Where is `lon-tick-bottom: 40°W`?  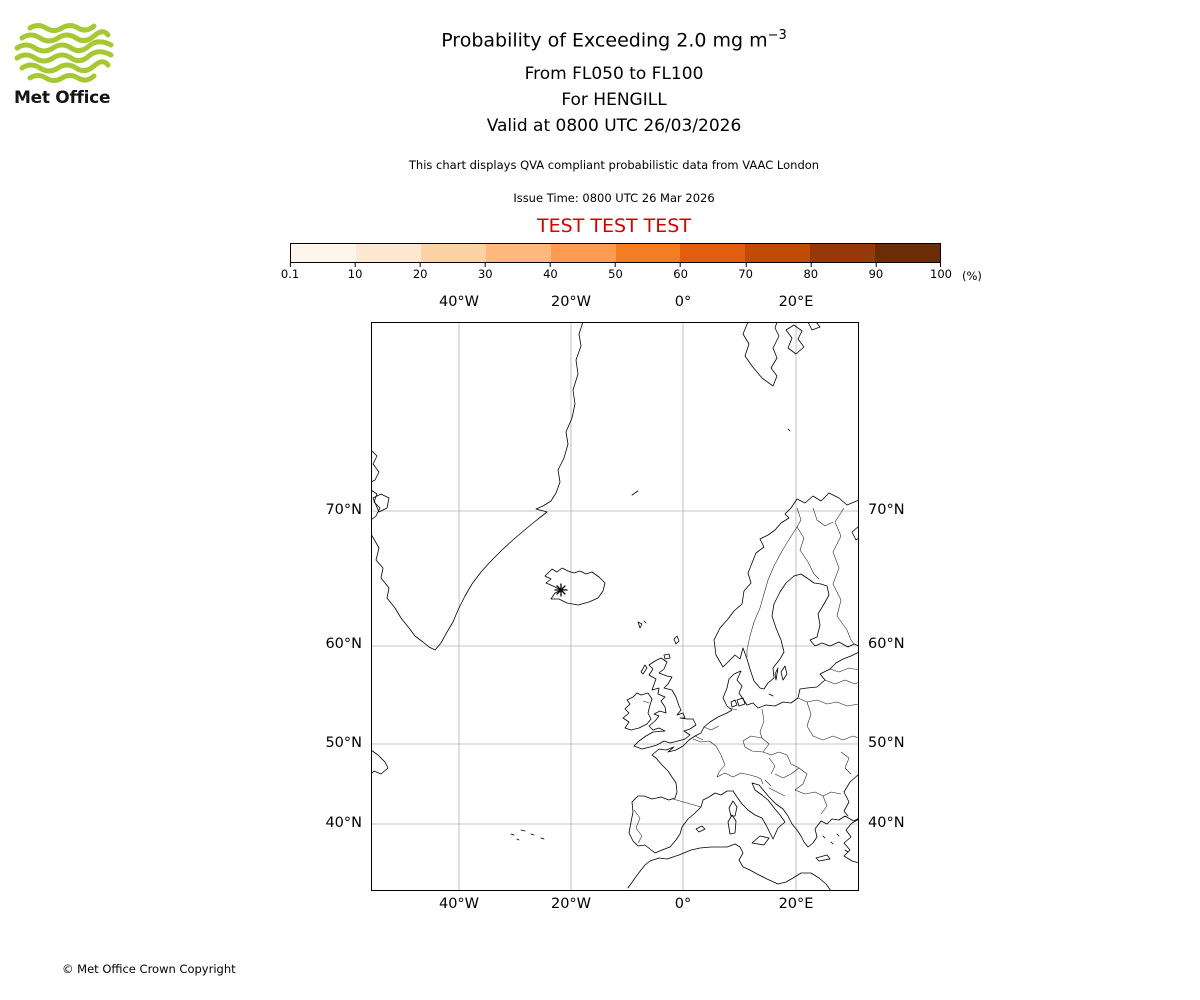 lon-tick-bottom: 40°W is located at coordinates (459, 904).